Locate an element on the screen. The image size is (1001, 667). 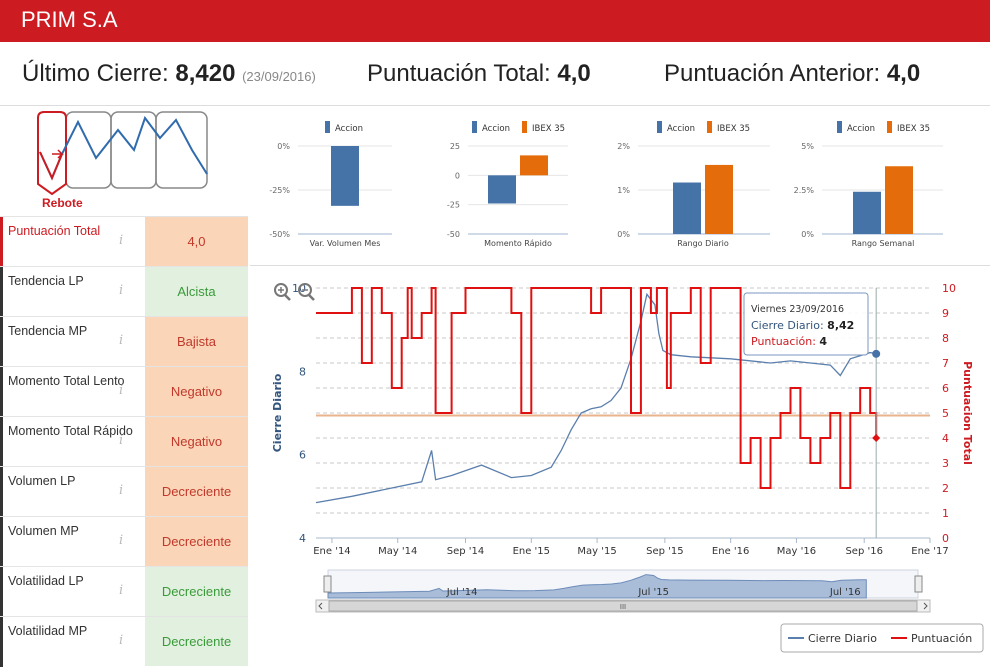
scrollbar-thumb is located at coordinates (623, 606).